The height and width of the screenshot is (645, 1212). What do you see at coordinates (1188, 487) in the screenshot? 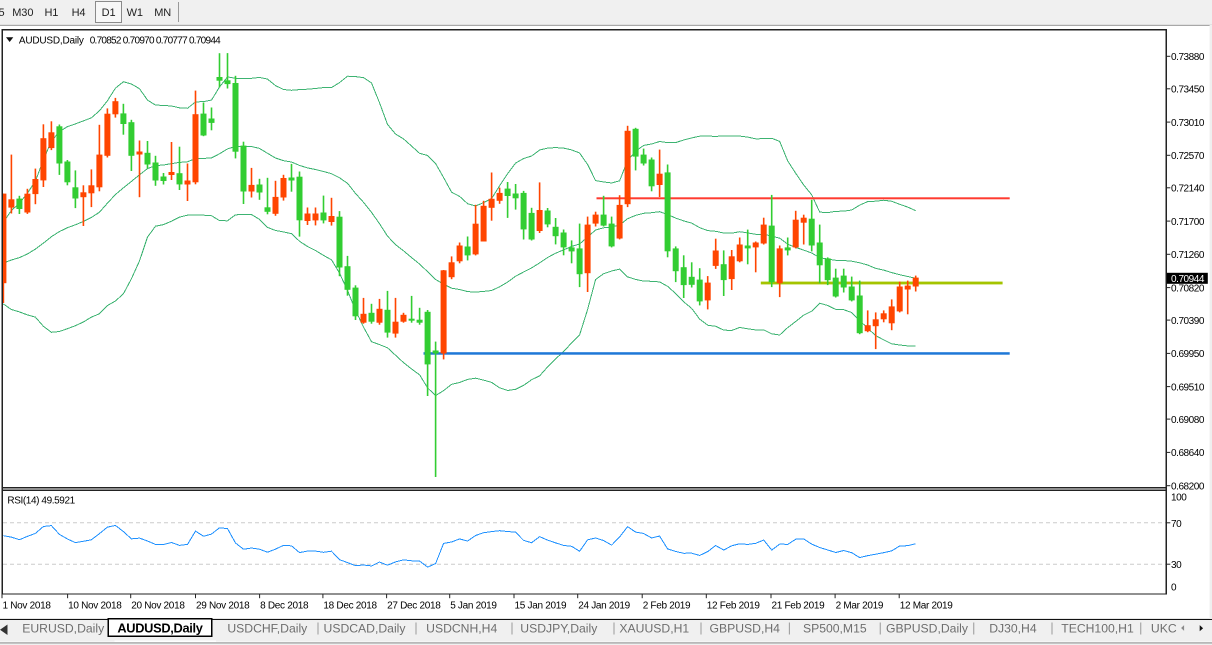
I see `svg-text: 0.68200` at bounding box center [1188, 487].